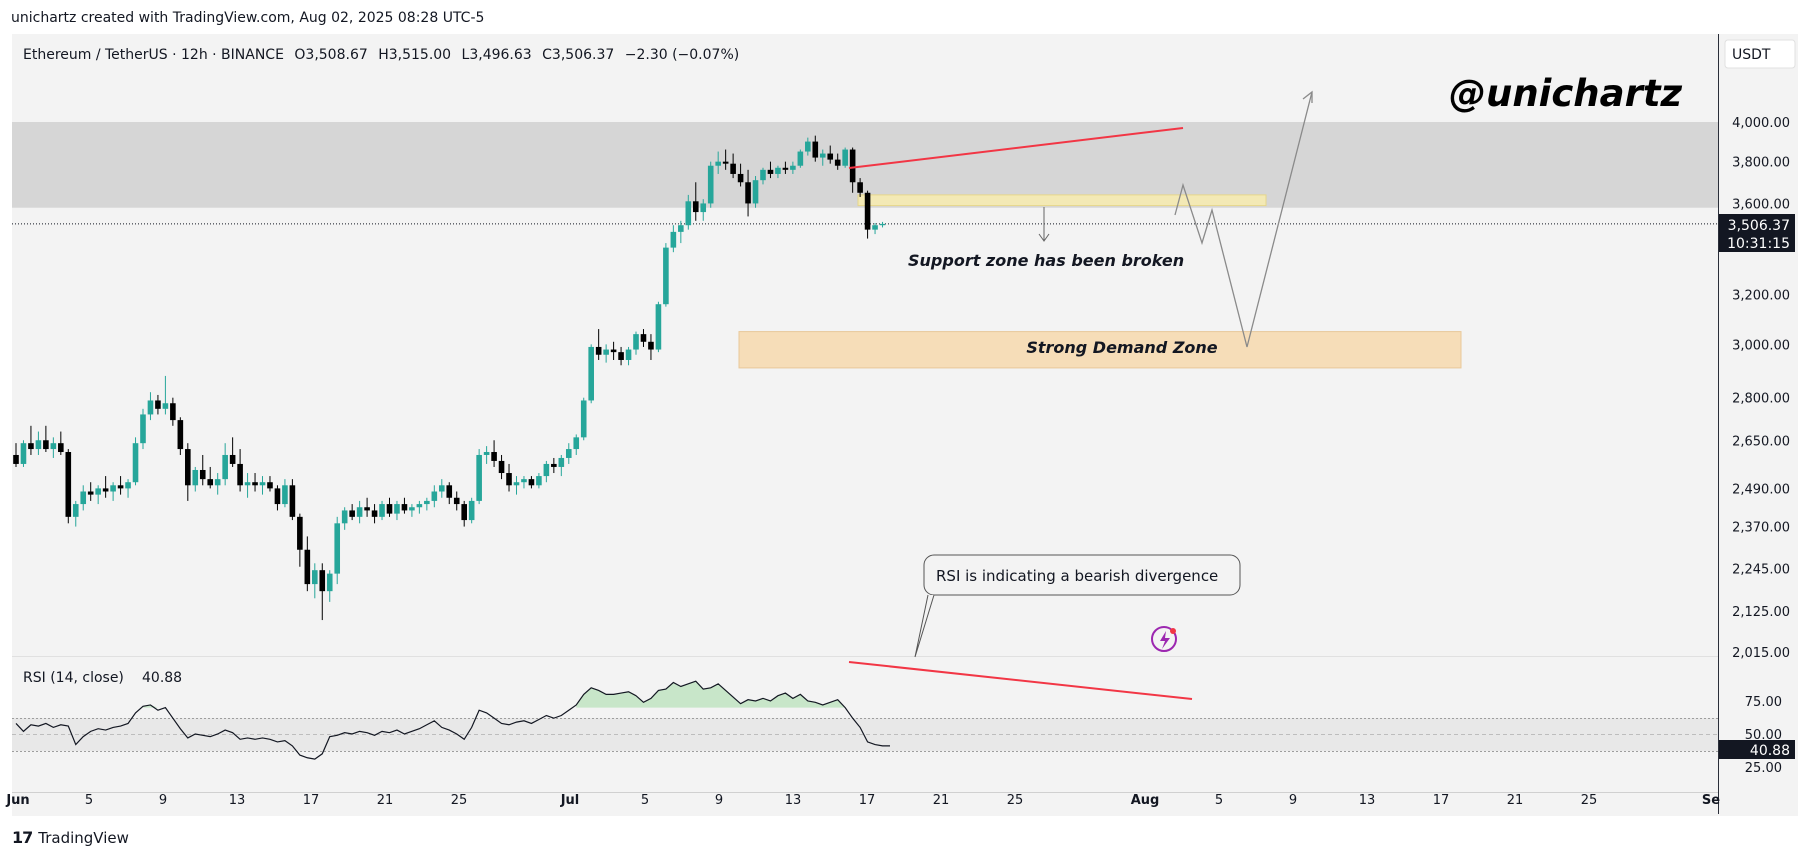 The width and height of the screenshot is (1814, 859). What do you see at coordinates (1243, 219) in the screenshot?
I see `projection-path` at bounding box center [1243, 219].